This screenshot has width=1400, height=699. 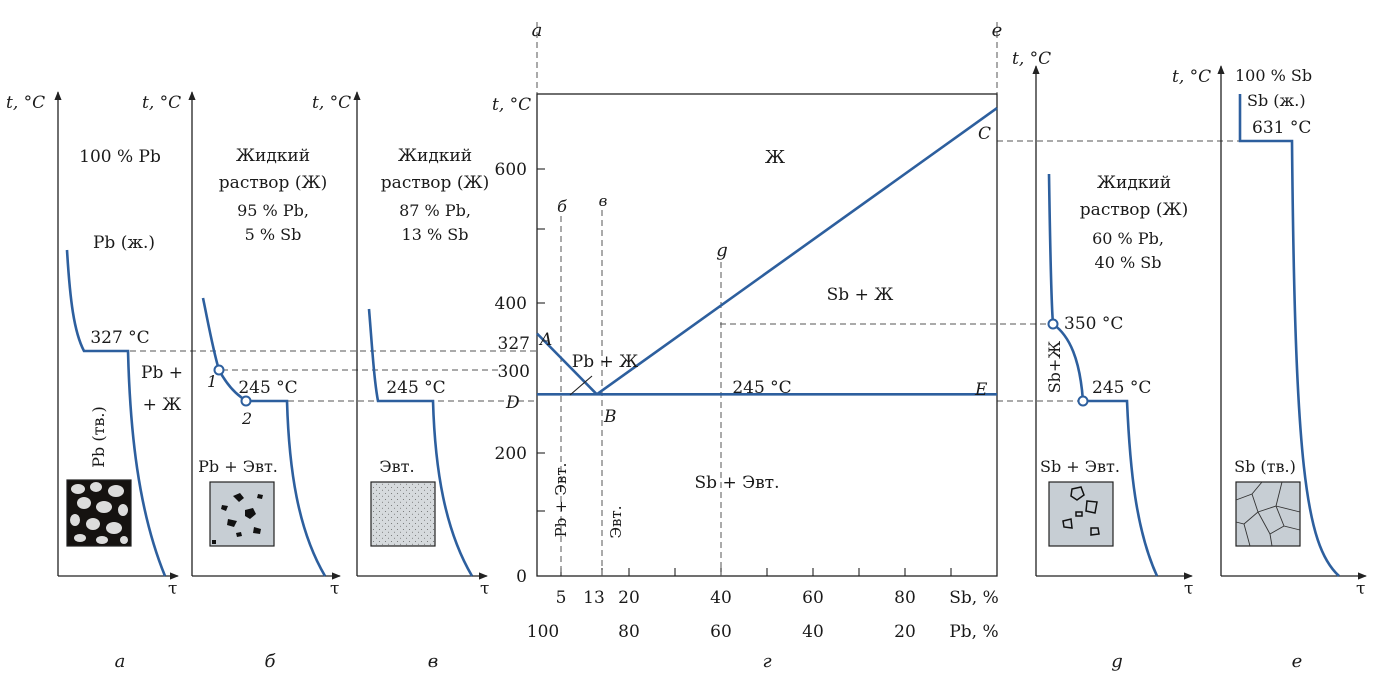 What do you see at coordinates (984, 134) in the screenshot?
I see `diagram-point-C: C` at bounding box center [984, 134].